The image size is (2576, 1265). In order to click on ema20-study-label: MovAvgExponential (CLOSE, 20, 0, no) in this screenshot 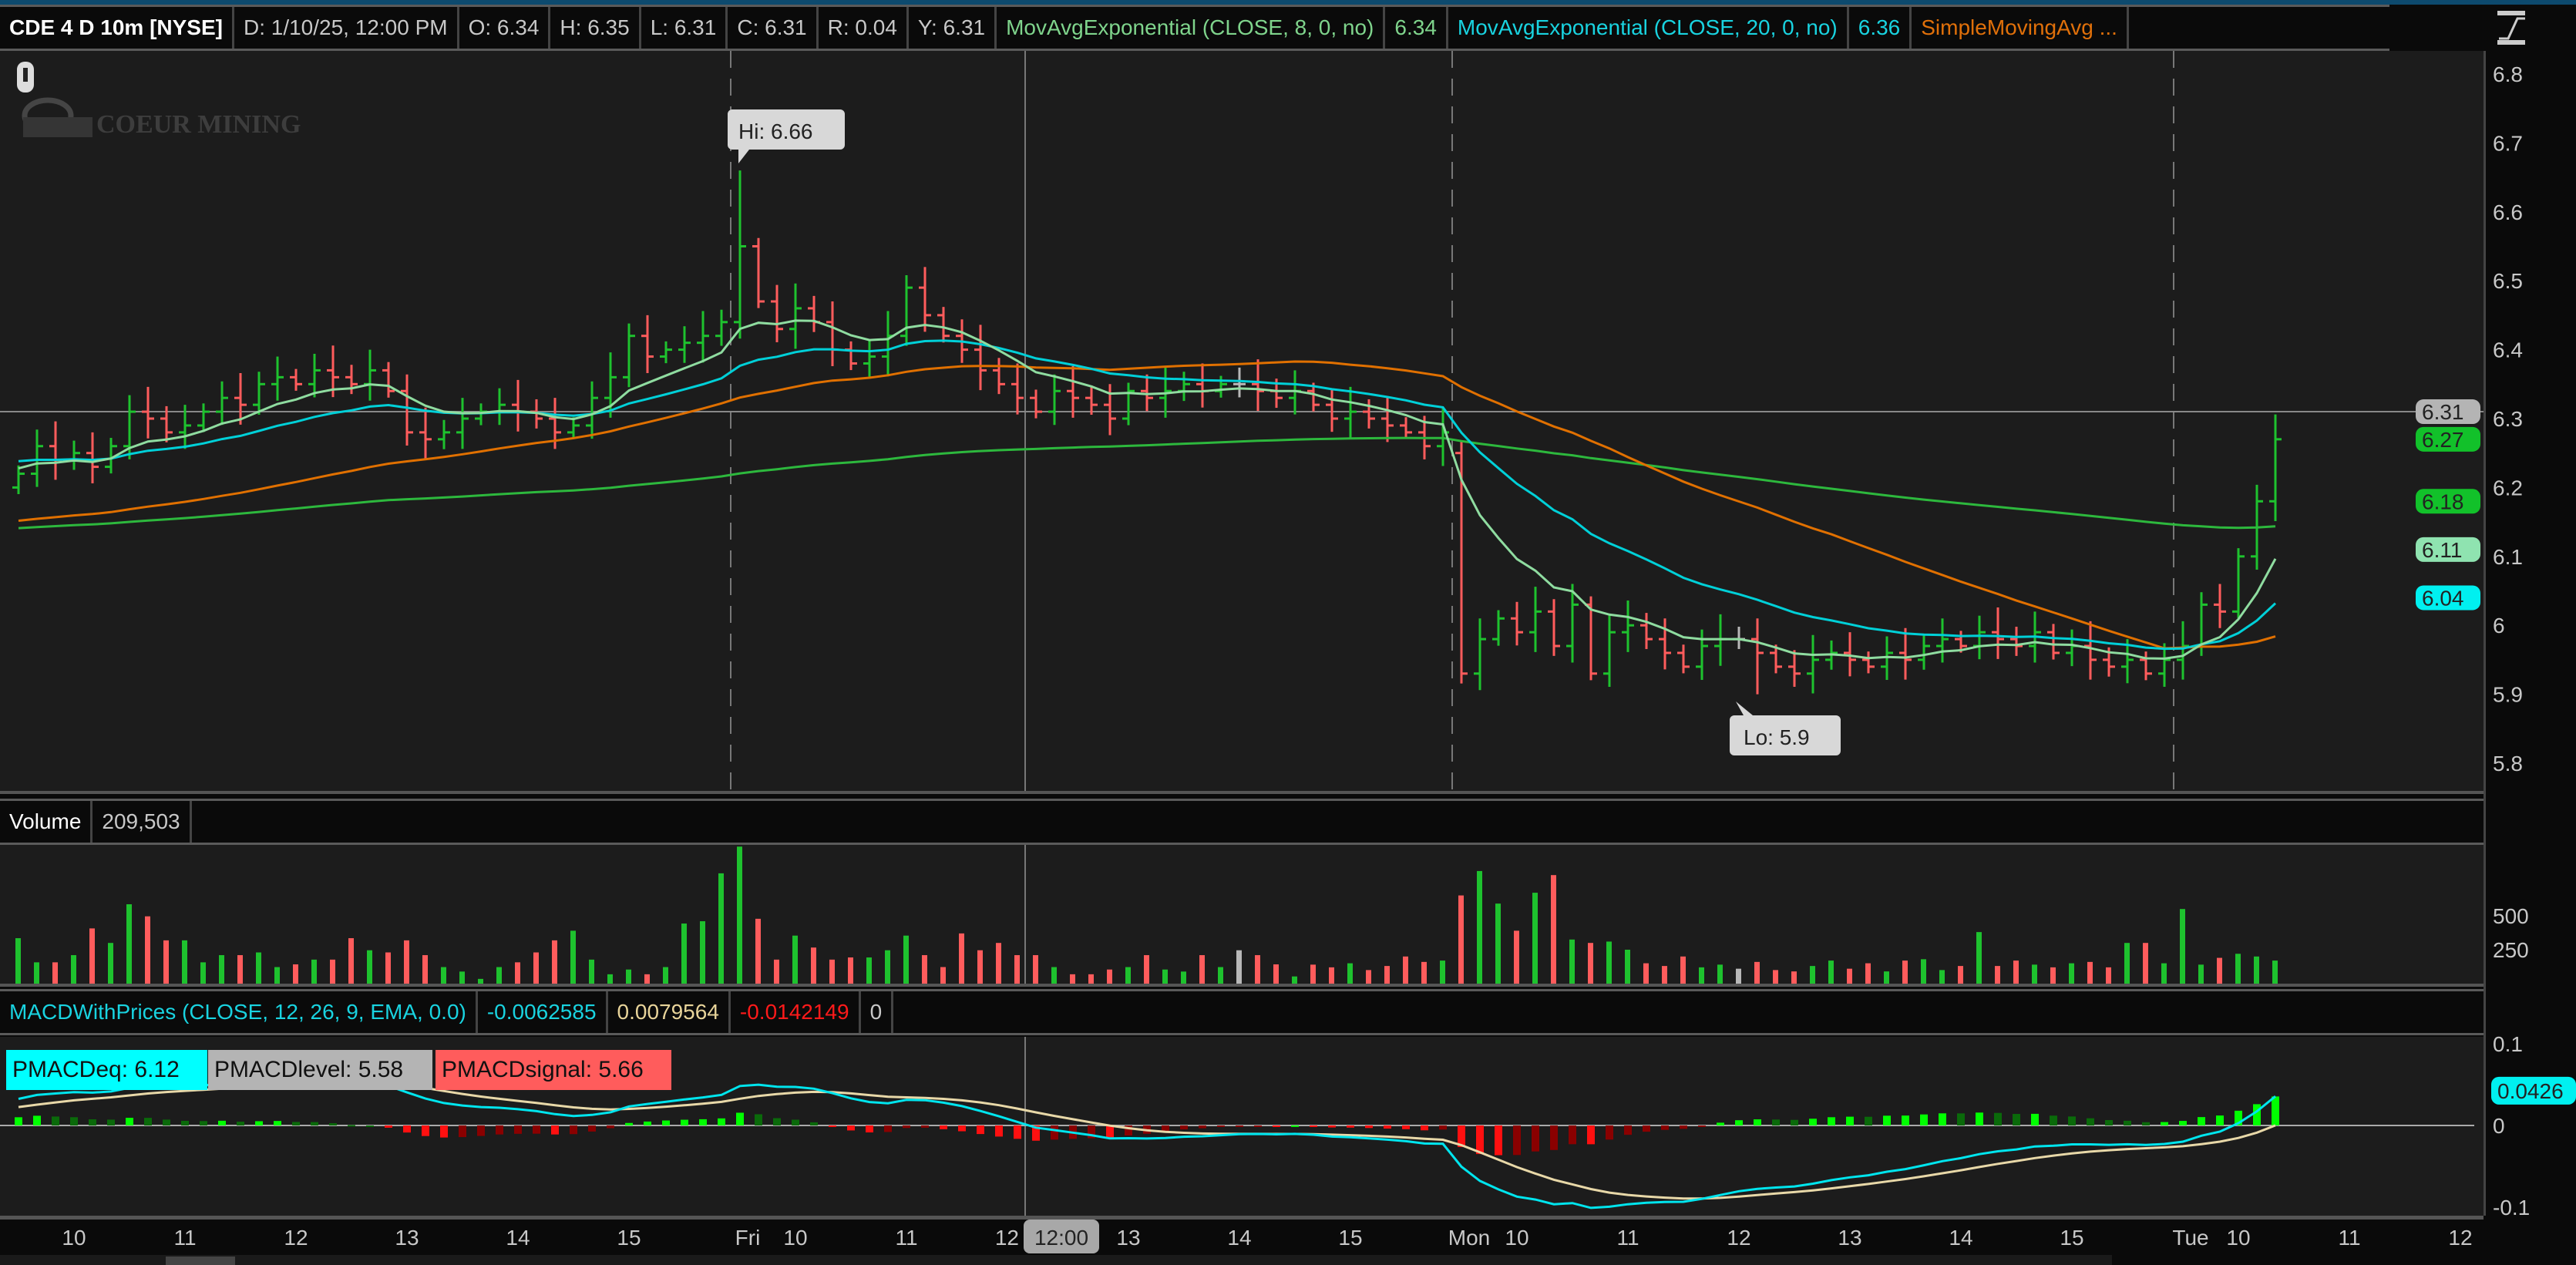, I will do `click(1648, 28)`.